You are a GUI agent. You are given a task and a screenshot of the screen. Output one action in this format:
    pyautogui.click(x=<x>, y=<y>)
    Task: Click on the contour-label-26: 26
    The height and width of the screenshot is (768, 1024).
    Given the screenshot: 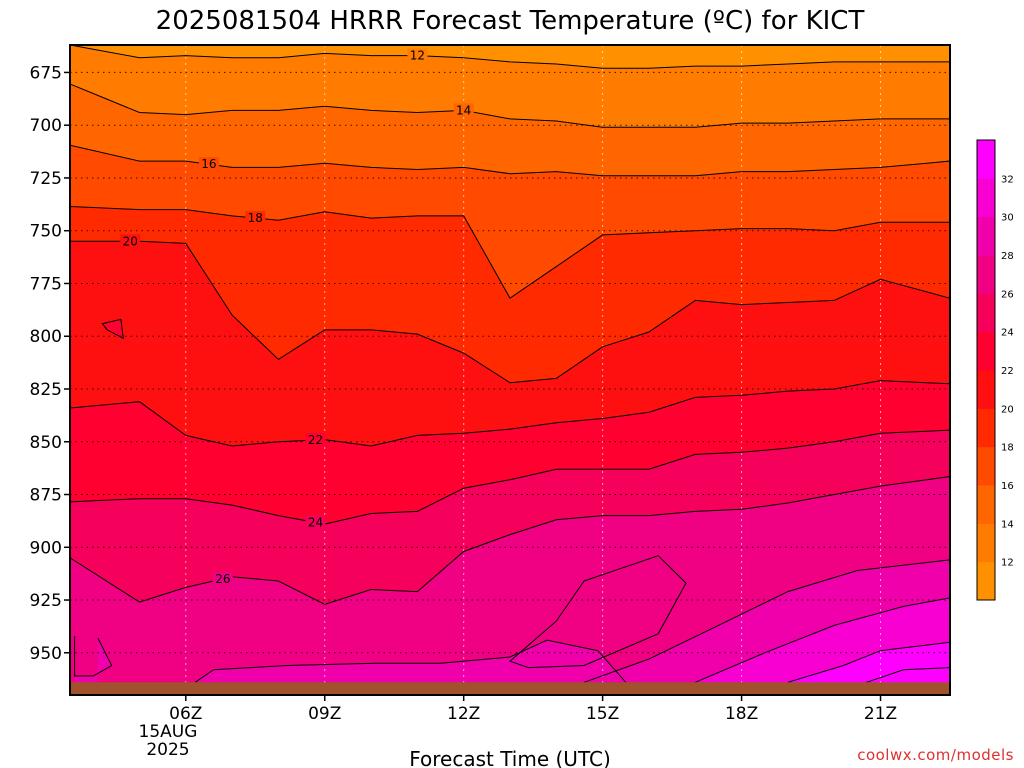 What is the action you would take?
    pyautogui.click(x=222, y=579)
    